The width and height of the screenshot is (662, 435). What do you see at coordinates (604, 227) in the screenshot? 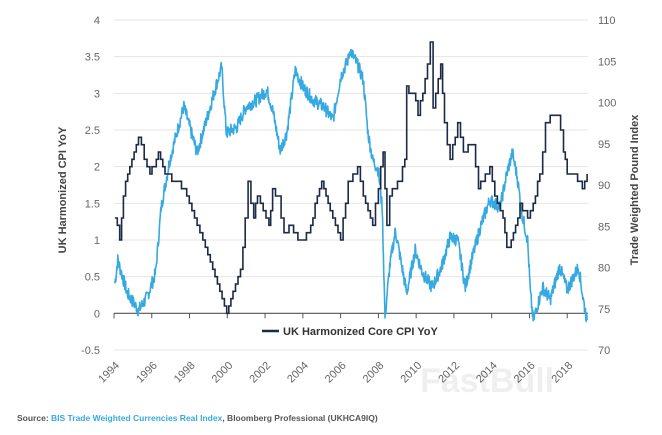
I see `right-tick-label: 85` at bounding box center [604, 227].